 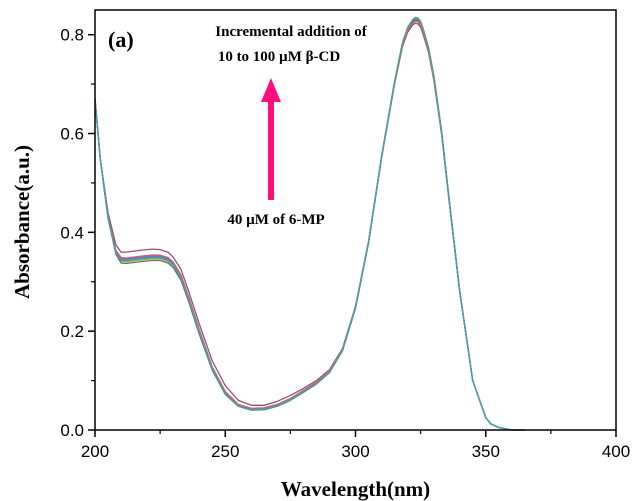 I want to click on y-tick-label: 0.8, so click(x=72, y=35).